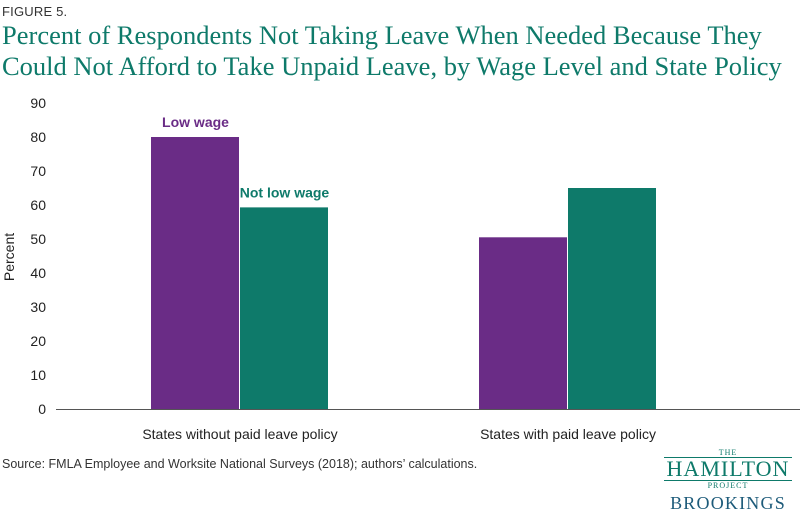 The image size is (800, 524). Describe the element at coordinates (195, 122) in the screenshot. I see `series-label: Low wage` at that location.